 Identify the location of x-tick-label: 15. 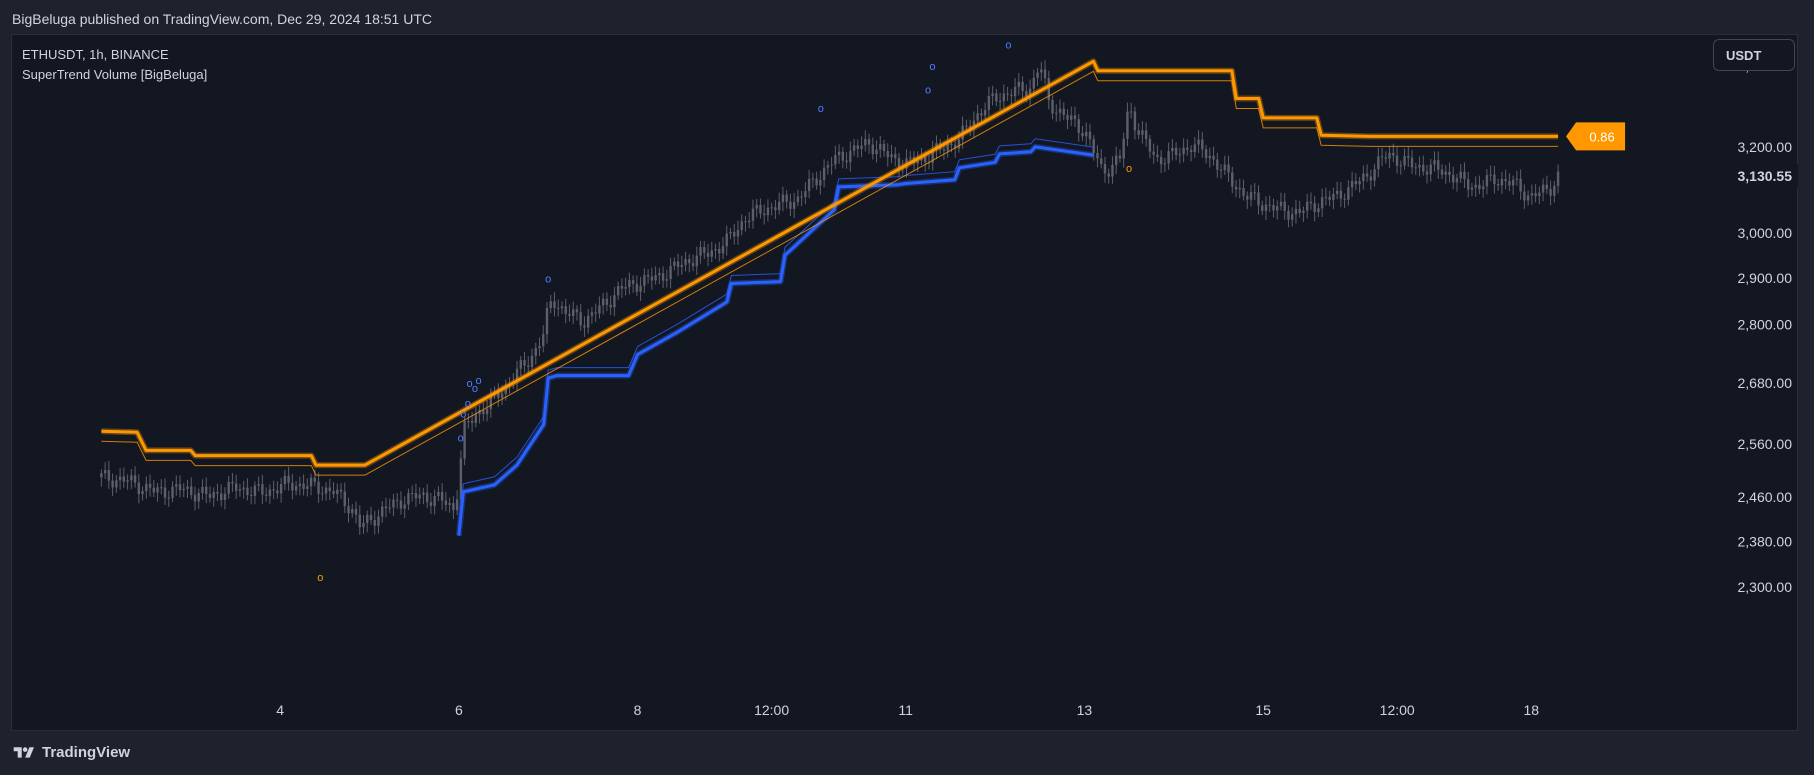
(1263, 710).